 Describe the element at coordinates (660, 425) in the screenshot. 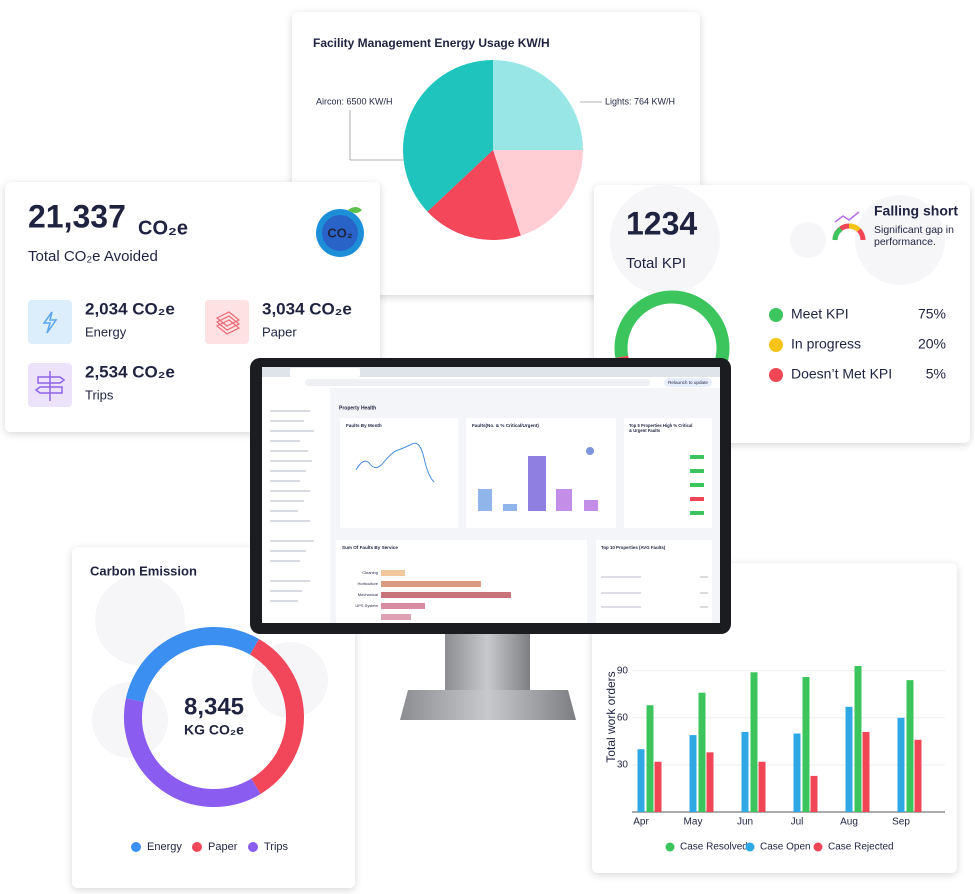

I see `panel-title: Top 5 Properties High % Critical` at that location.